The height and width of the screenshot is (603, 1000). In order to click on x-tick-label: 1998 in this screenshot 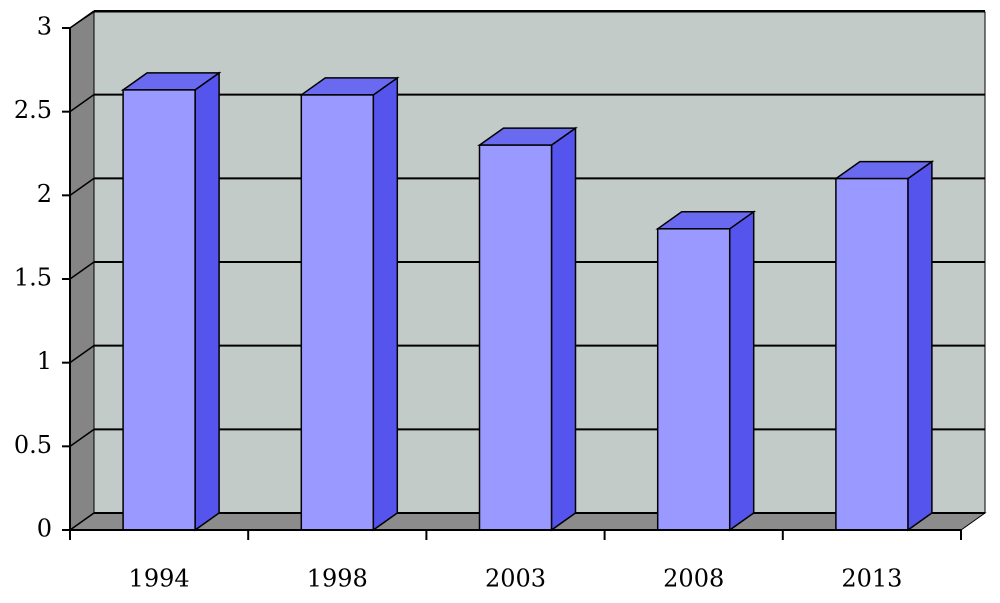, I will do `click(337, 579)`.